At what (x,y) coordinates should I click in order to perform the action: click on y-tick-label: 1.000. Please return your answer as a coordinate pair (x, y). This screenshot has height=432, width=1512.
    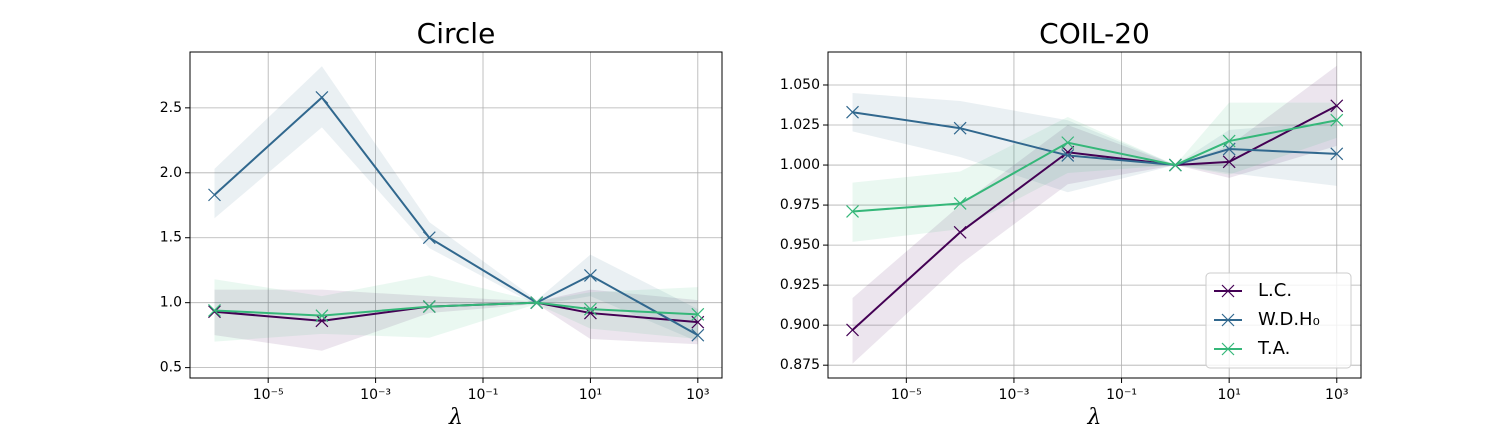
    Looking at the image, I should click on (800, 165).